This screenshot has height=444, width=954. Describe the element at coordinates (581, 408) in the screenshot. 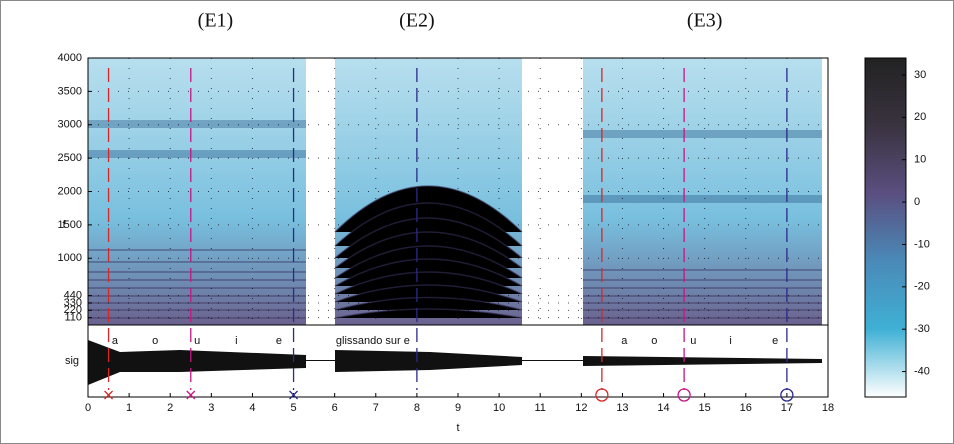

I see `x-tick-label: 12` at that location.